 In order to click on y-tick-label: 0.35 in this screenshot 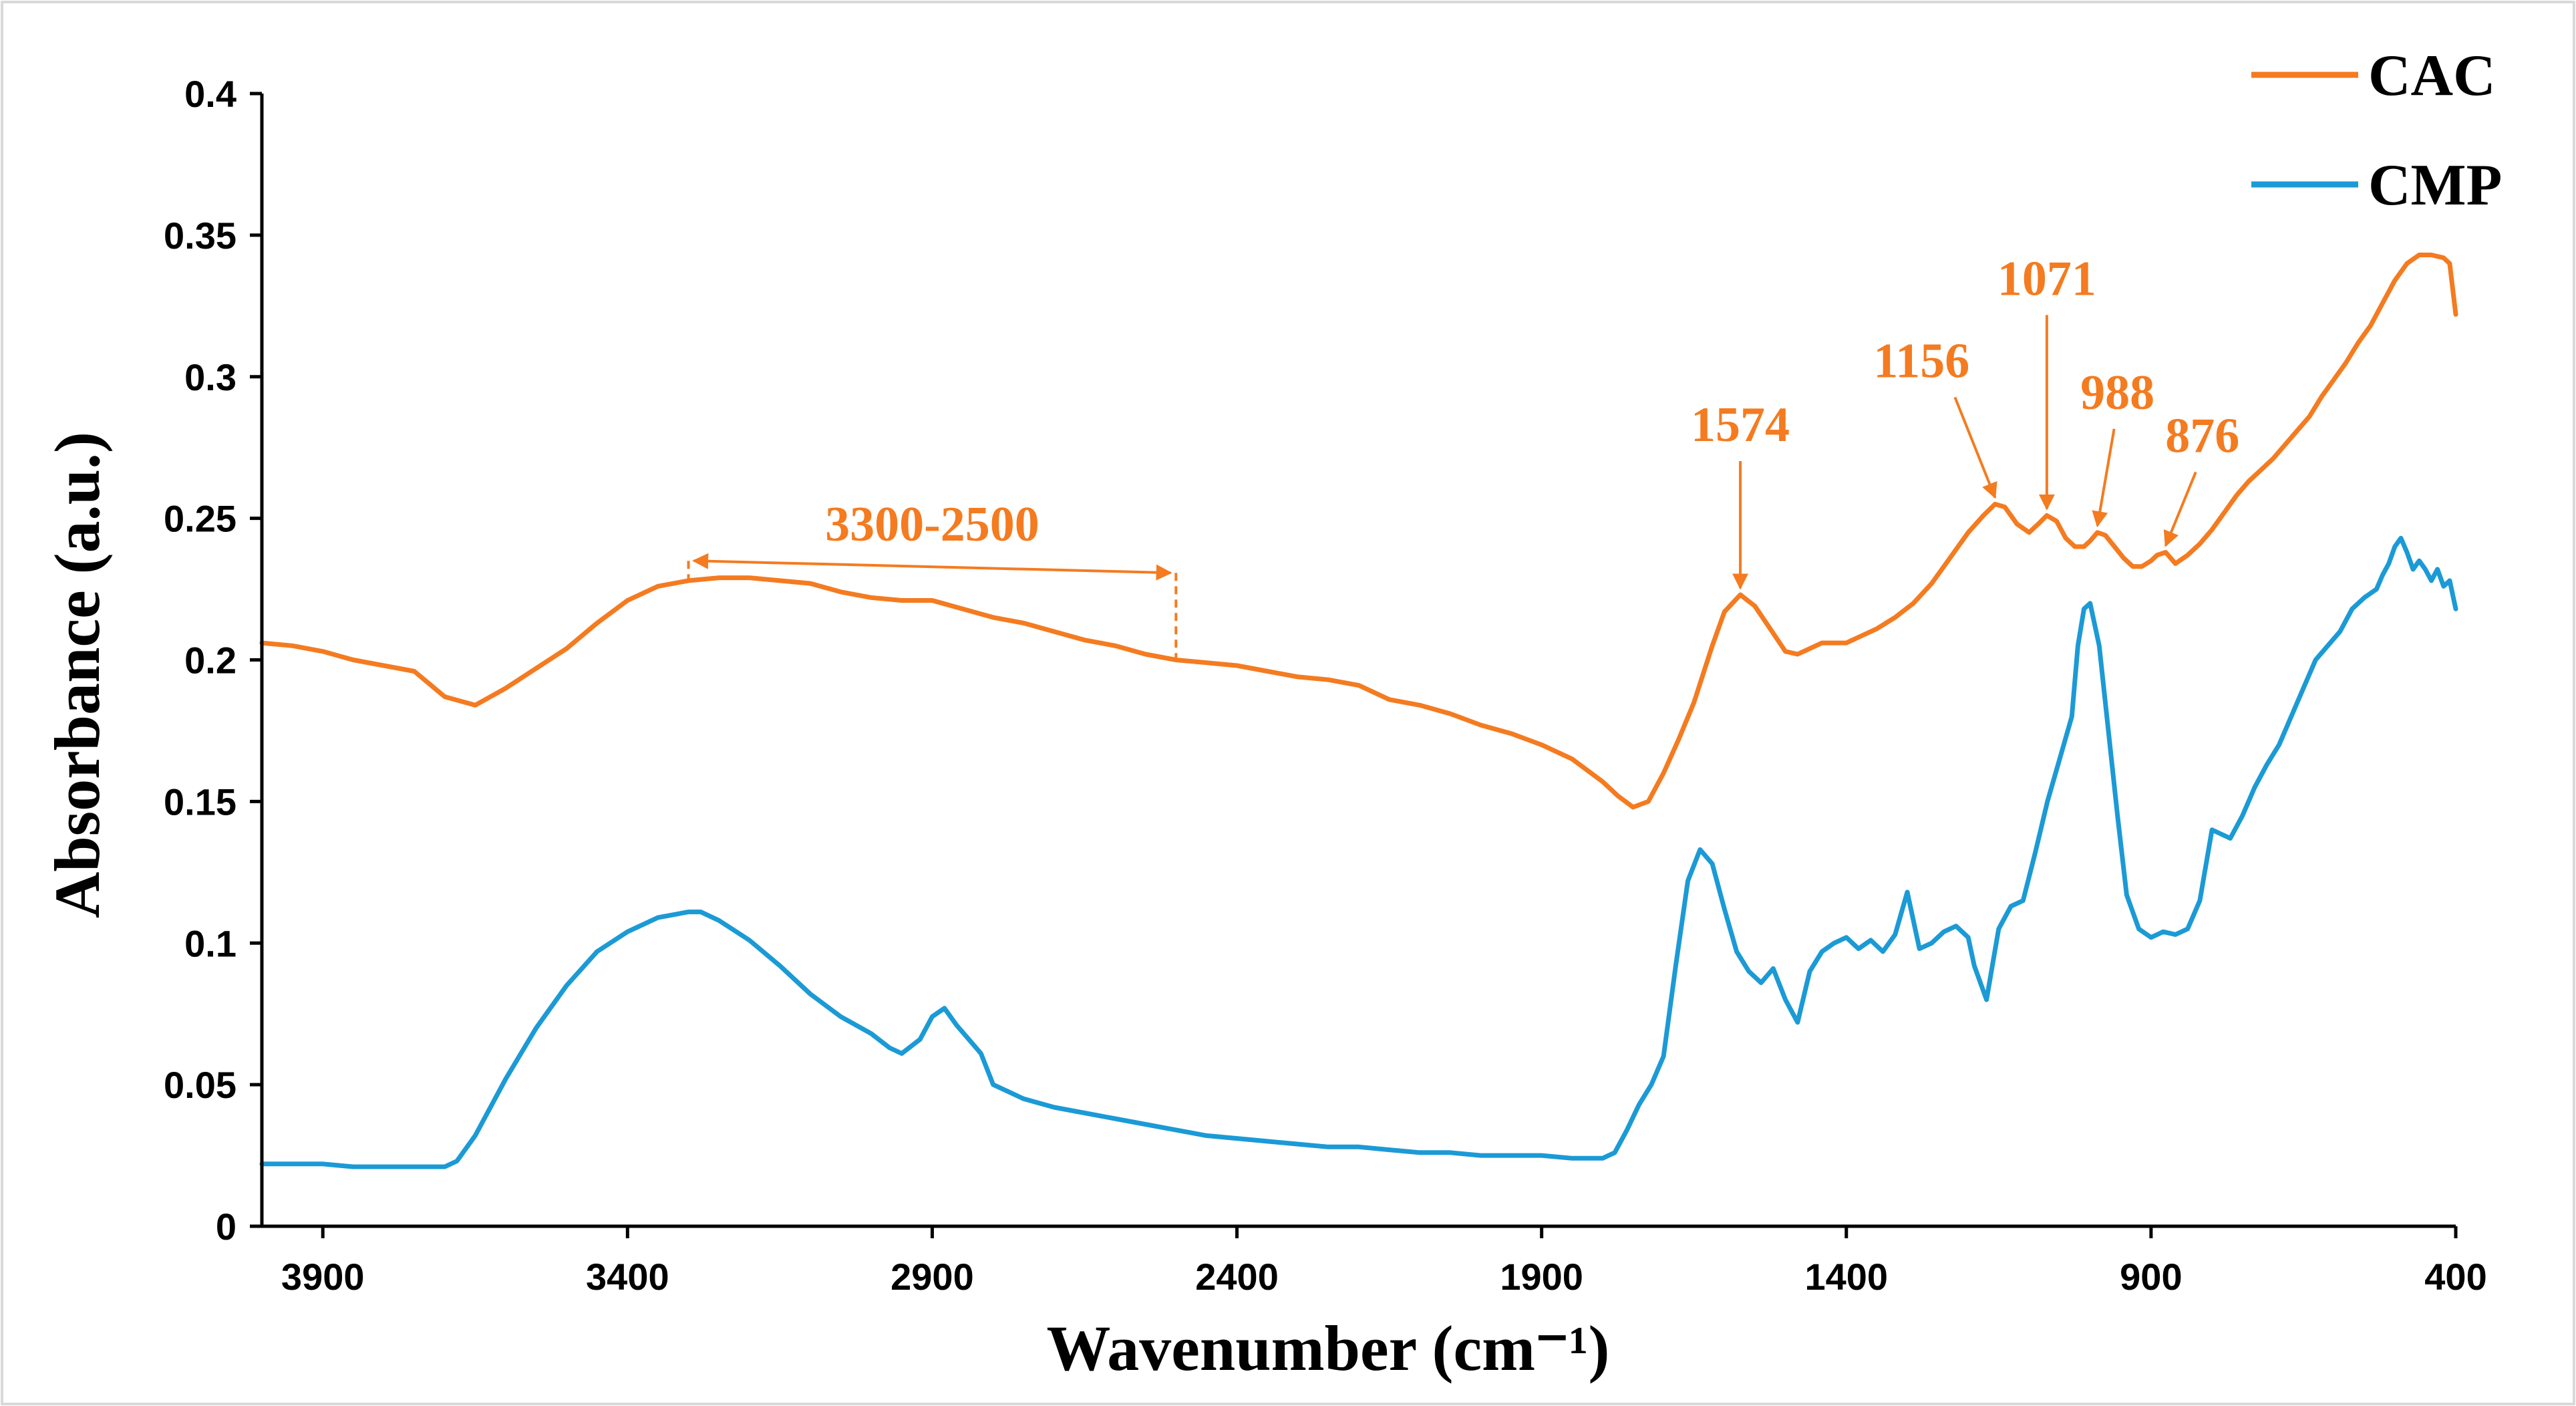, I will do `click(200, 236)`.